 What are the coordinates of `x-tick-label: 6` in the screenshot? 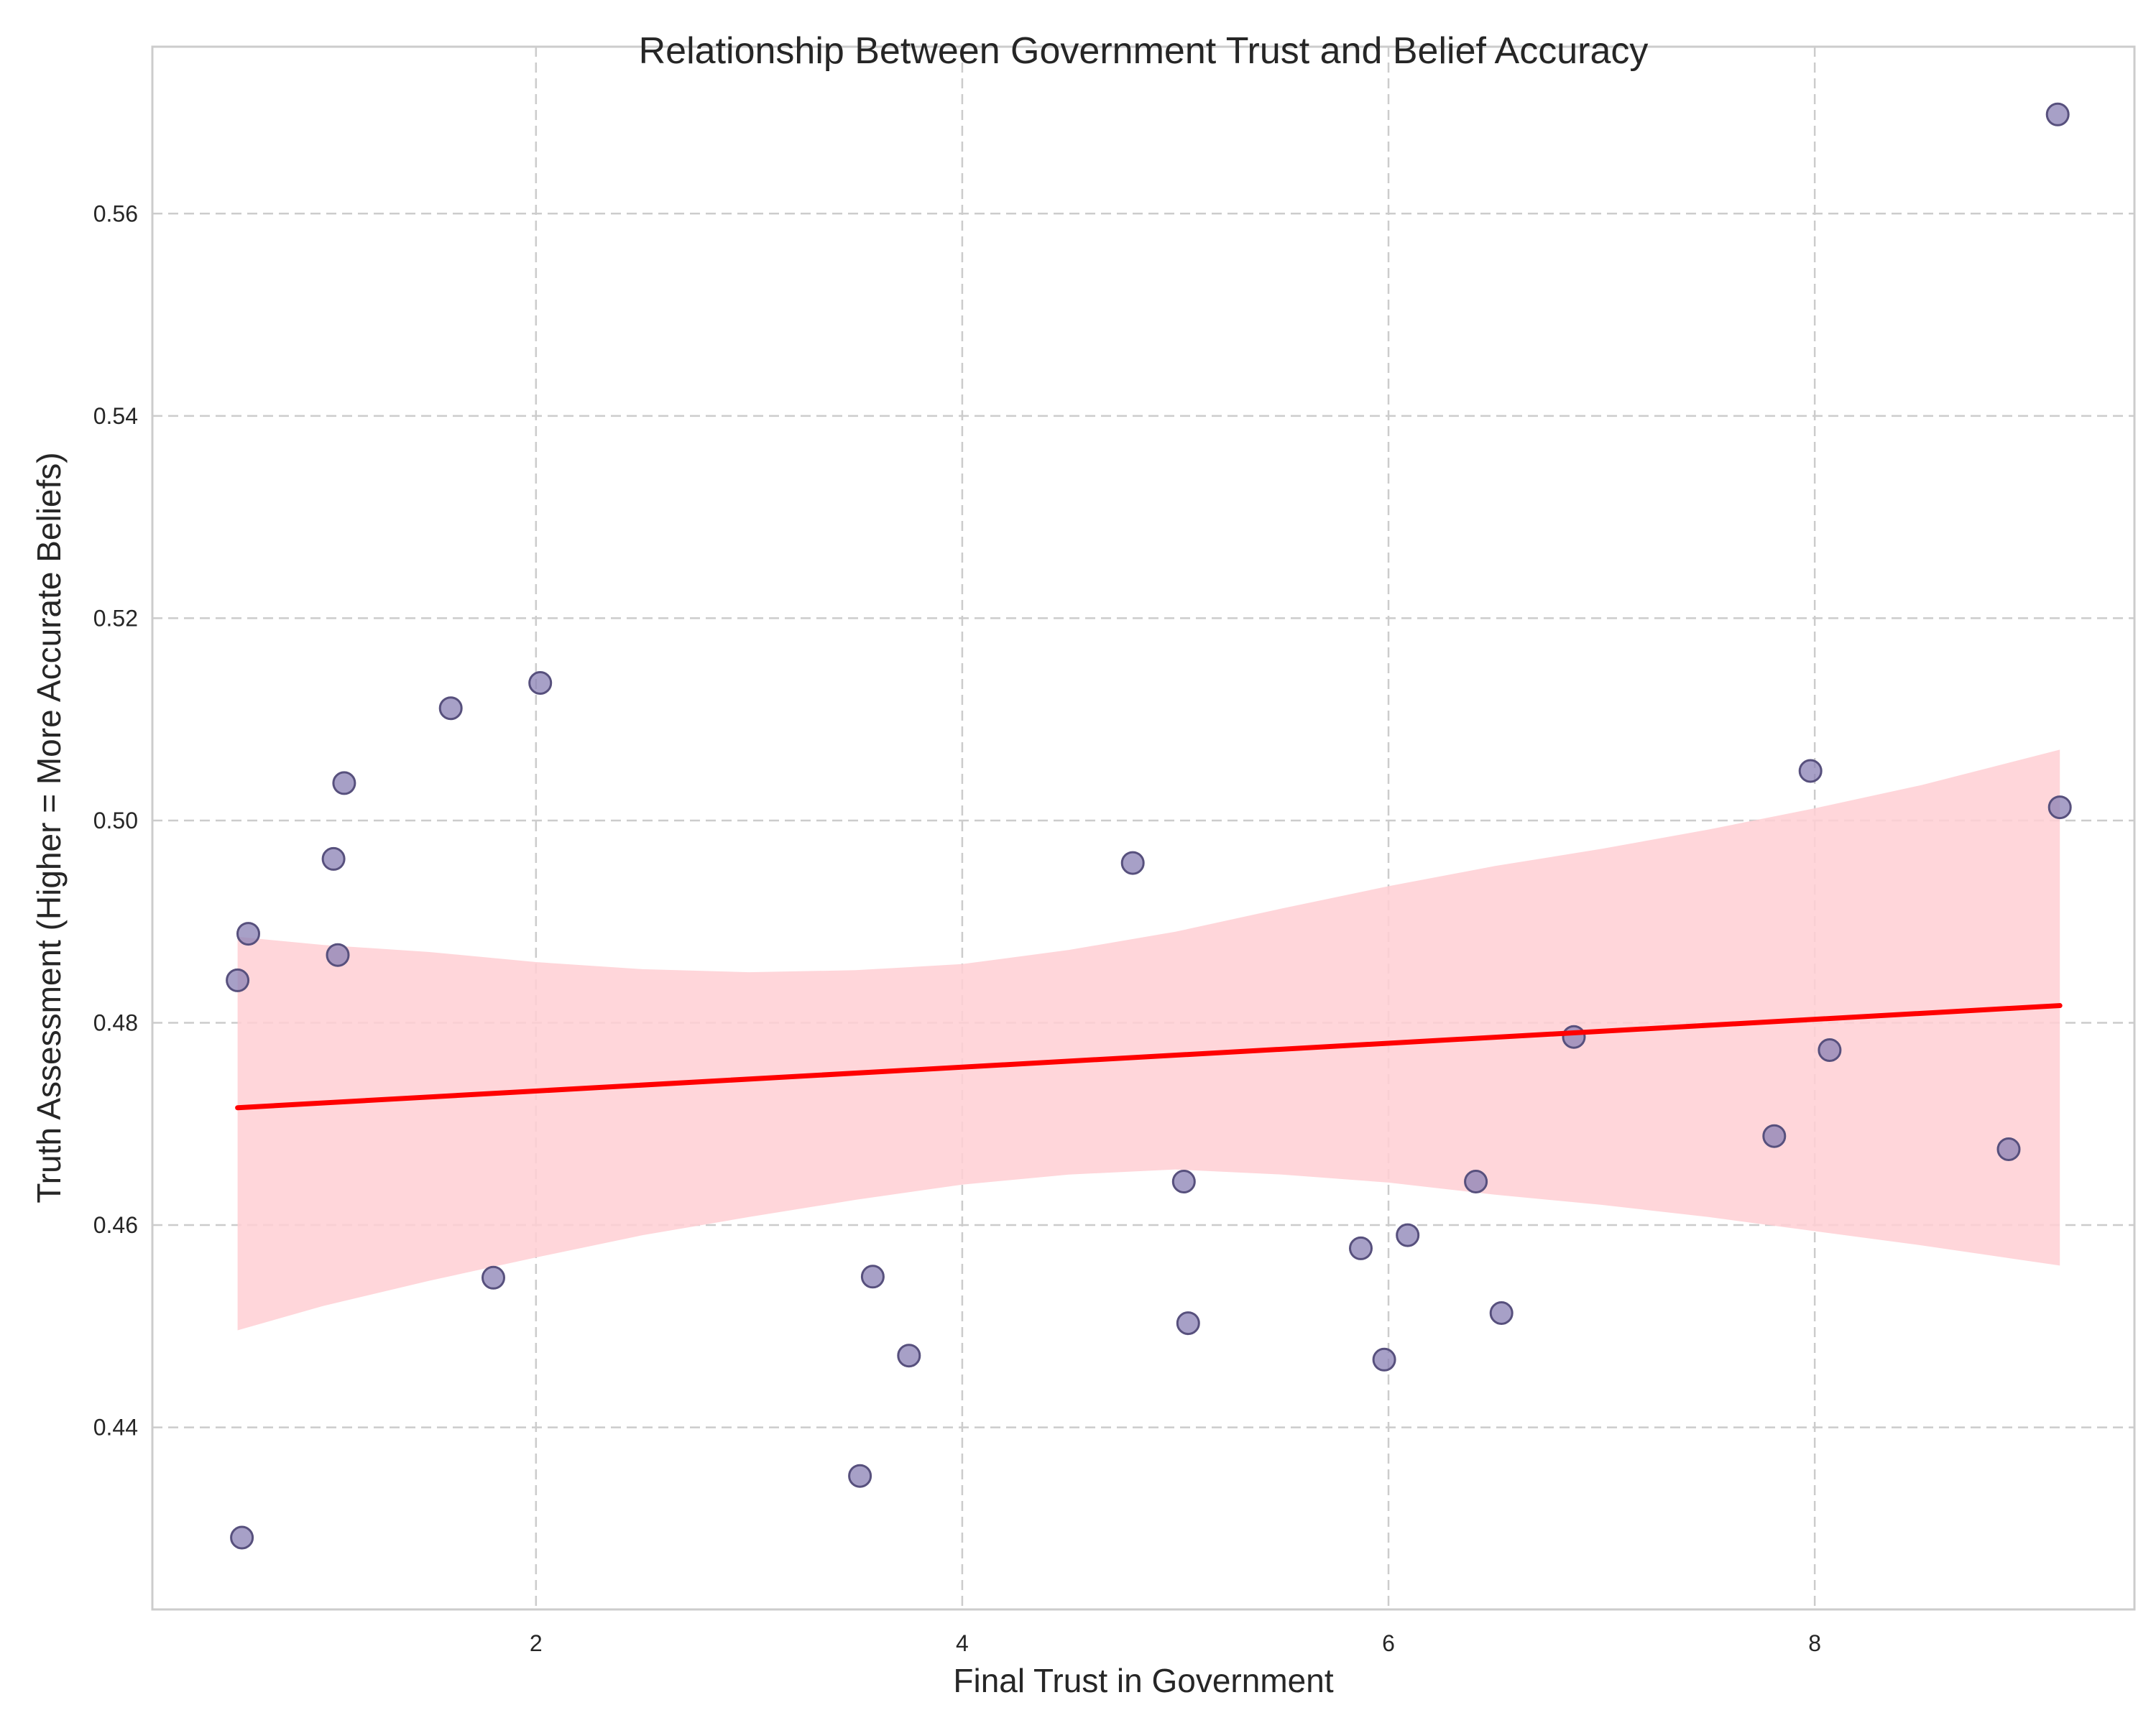 It's located at (1389, 1643).